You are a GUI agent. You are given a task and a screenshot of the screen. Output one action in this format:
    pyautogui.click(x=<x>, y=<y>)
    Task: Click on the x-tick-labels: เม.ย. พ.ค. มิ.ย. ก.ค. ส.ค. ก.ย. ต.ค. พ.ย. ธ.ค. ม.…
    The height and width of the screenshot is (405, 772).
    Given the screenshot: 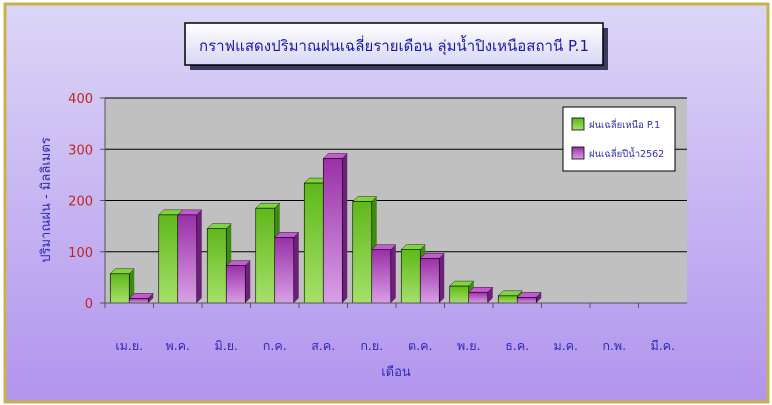 What is the action you would take?
    pyautogui.click(x=389, y=328)
    